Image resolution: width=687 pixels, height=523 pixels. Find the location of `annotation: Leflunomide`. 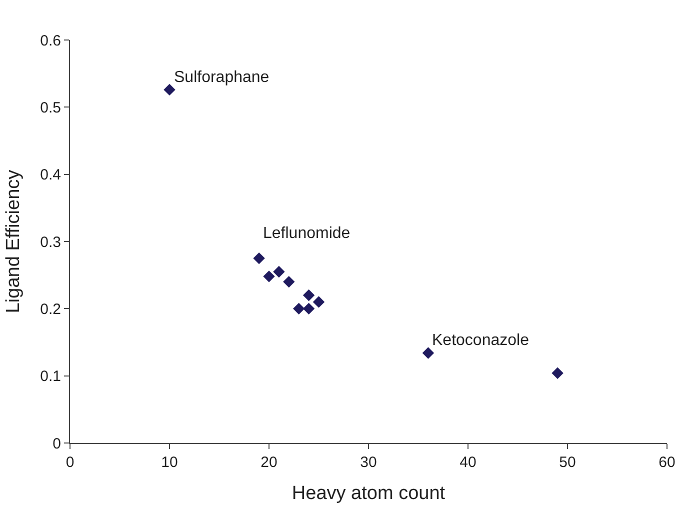

annotation: Leflunomide is located at coordinates (306, 233).